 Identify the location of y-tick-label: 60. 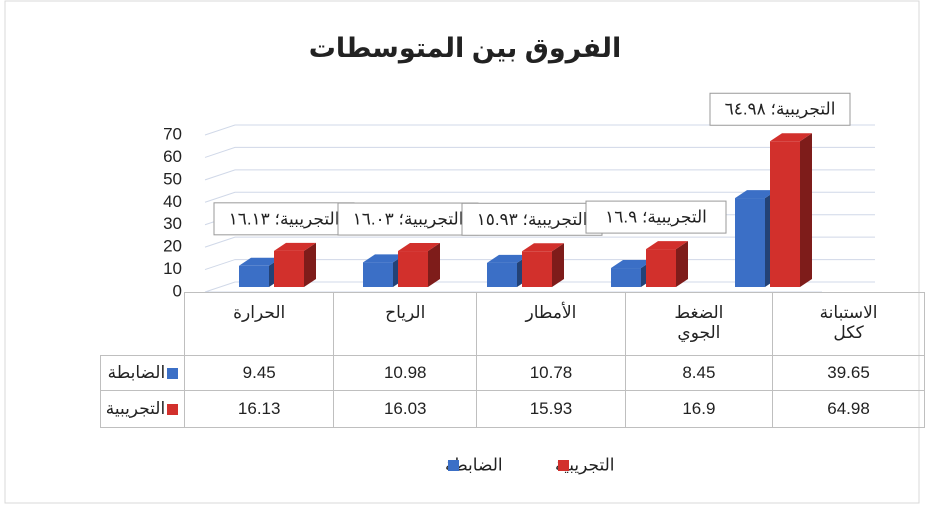
(172, 156).